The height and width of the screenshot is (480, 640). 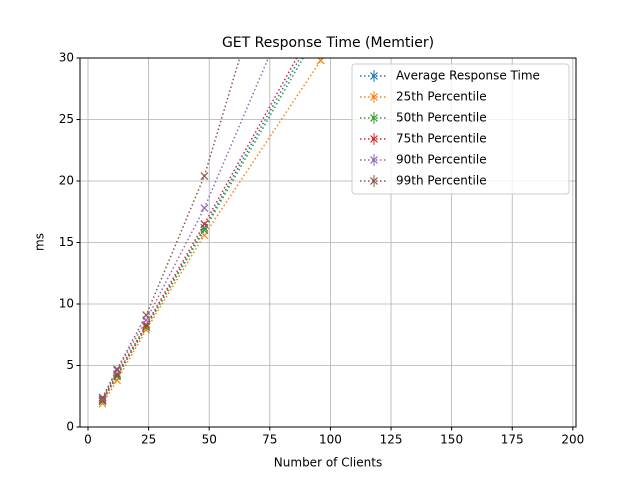 I want to click on legend-label: Average Response Time, so click(x=468, y=76).